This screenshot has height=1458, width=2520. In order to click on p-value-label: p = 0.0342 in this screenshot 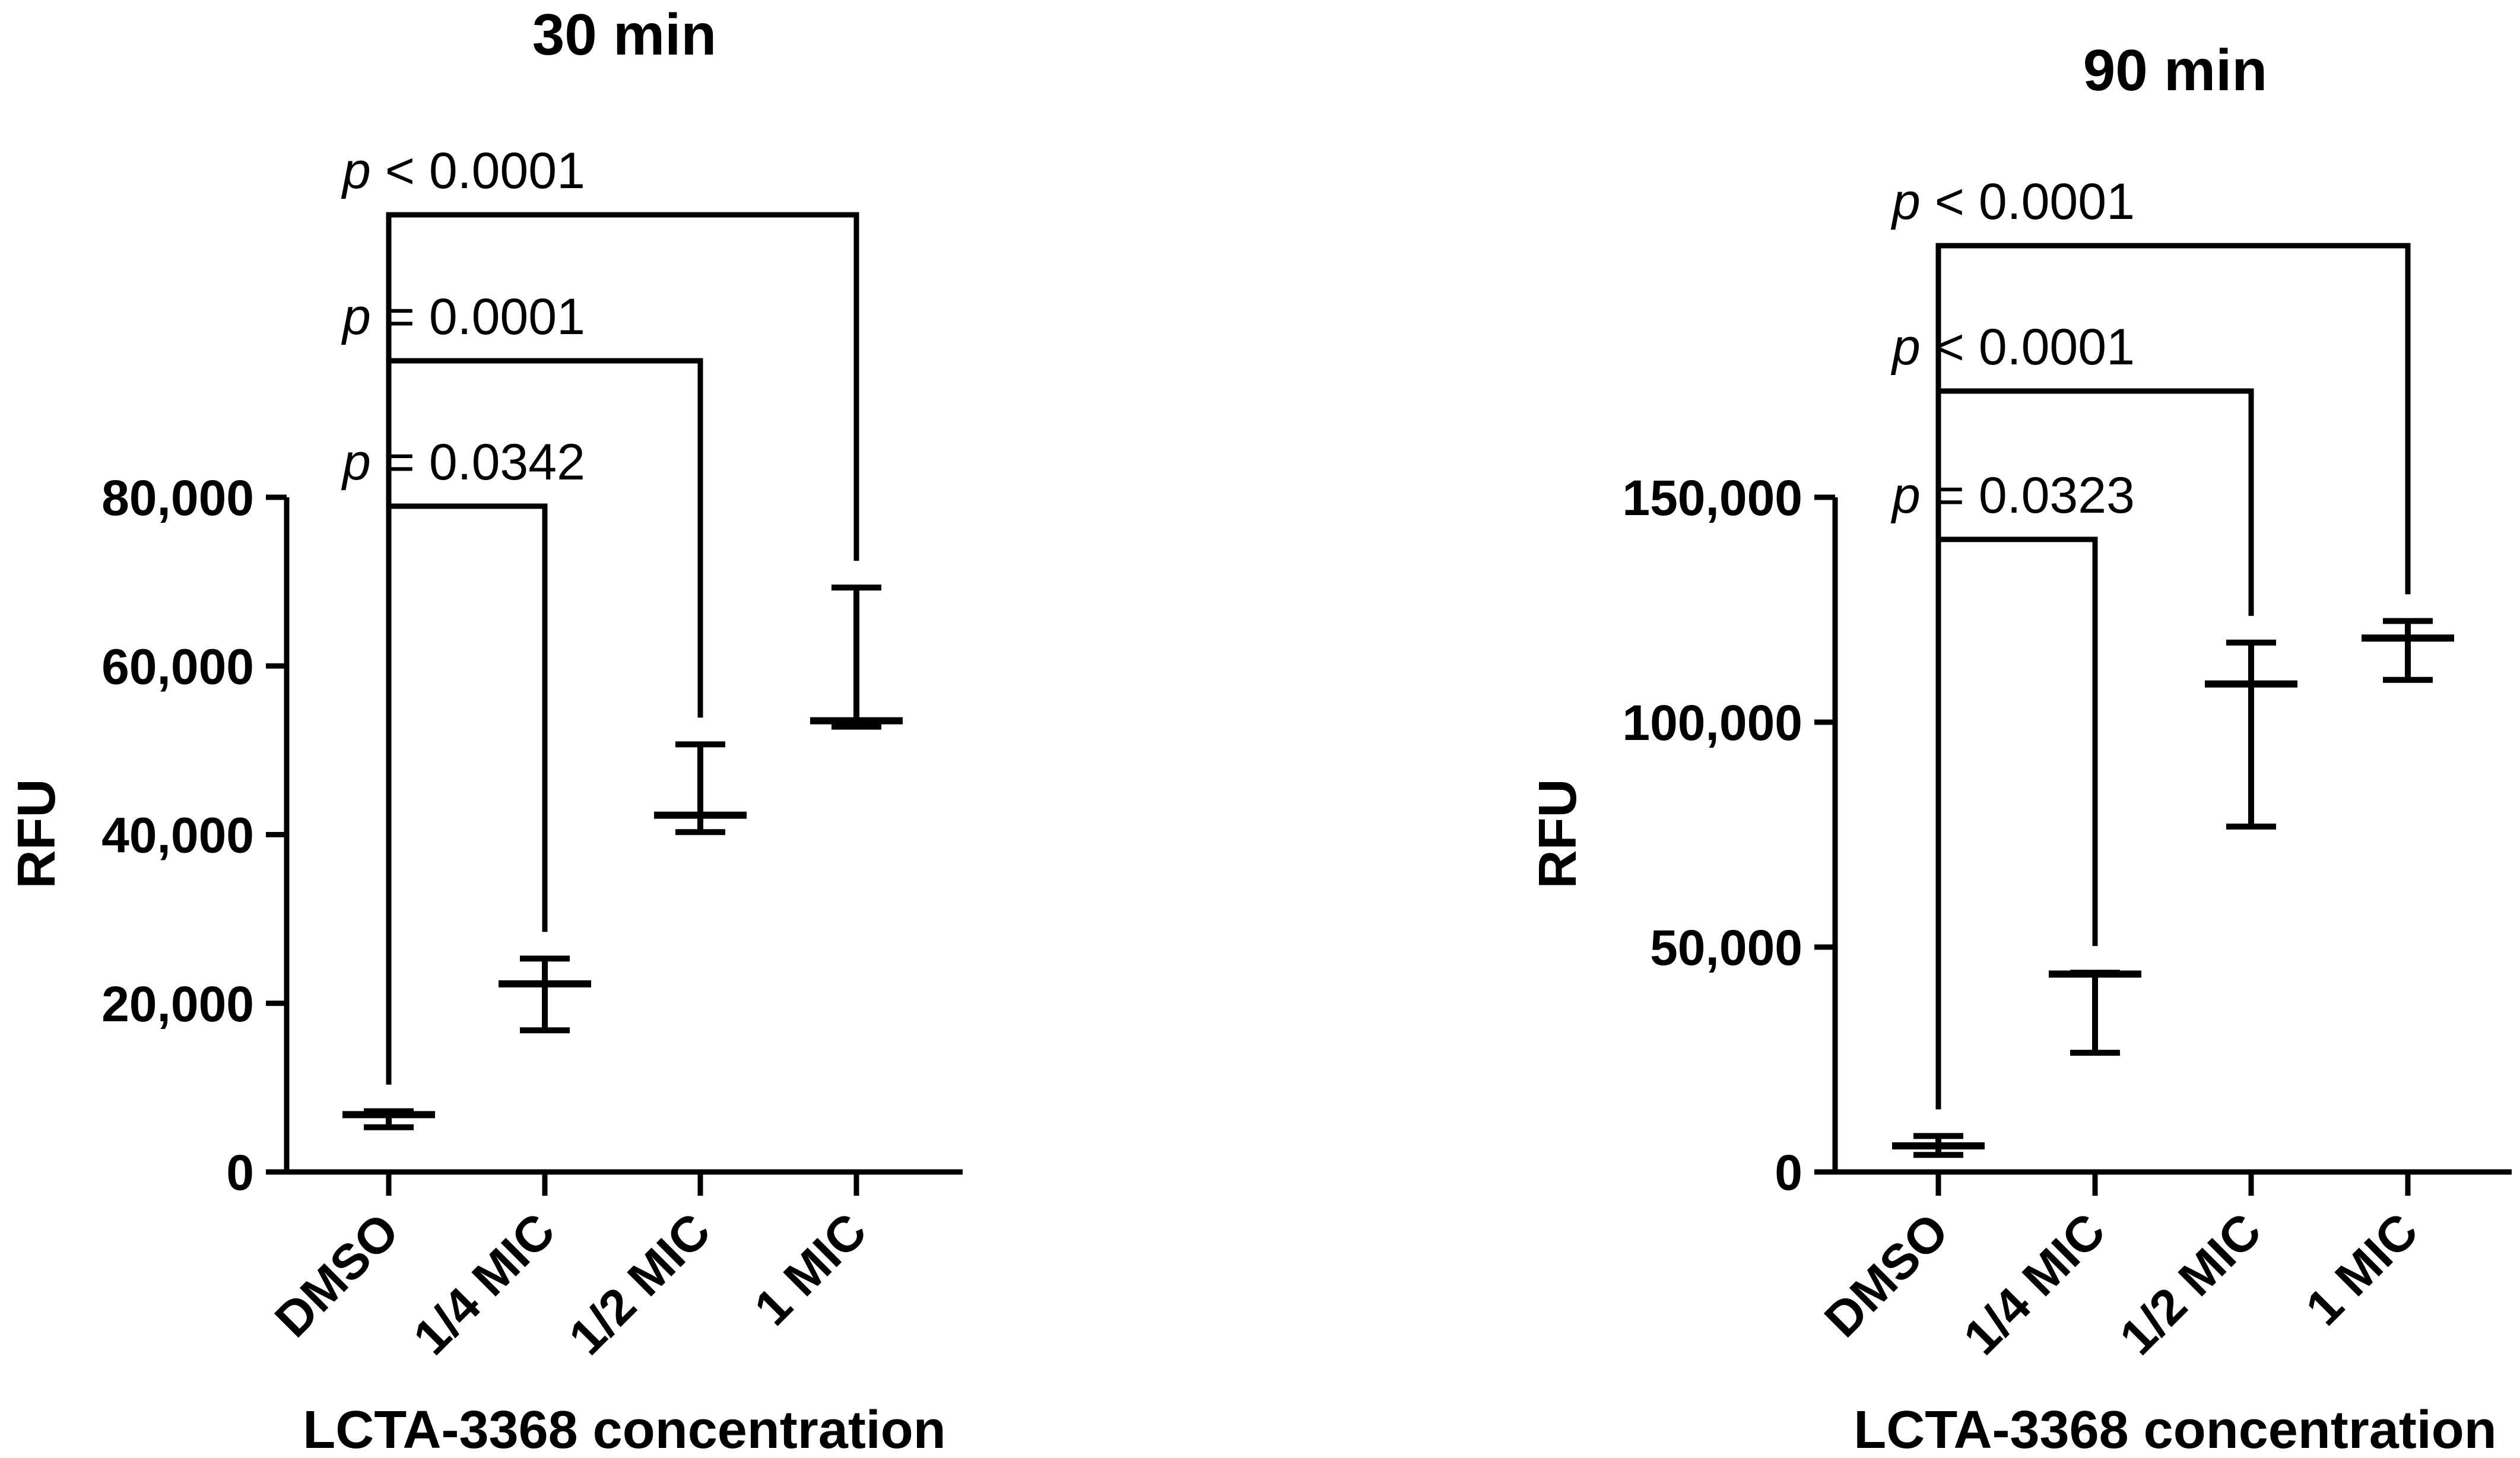, I will do `click(463, 462)`.